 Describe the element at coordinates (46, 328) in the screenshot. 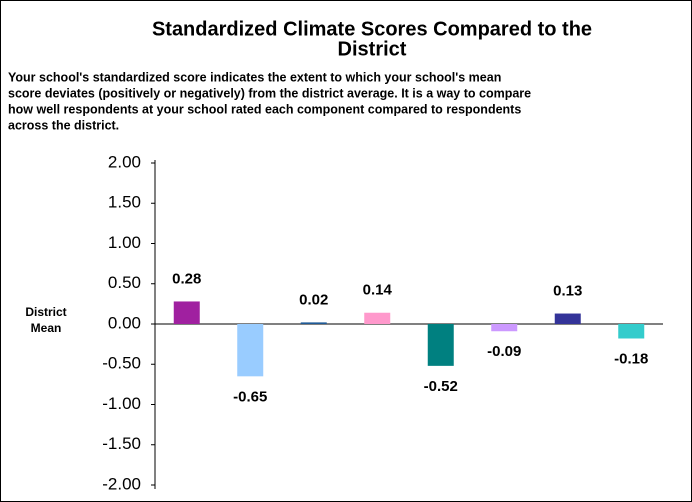

I see `axis-annotation: Mean` at that location.